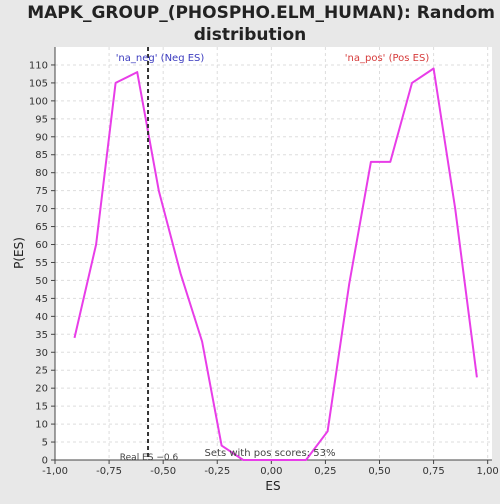 The width and height of the screenshot is (500, 504). What do you see at coordinates (41, 209) in the screenshot?
I see `y-tick-label: 70` at bounding box center [41, 209].